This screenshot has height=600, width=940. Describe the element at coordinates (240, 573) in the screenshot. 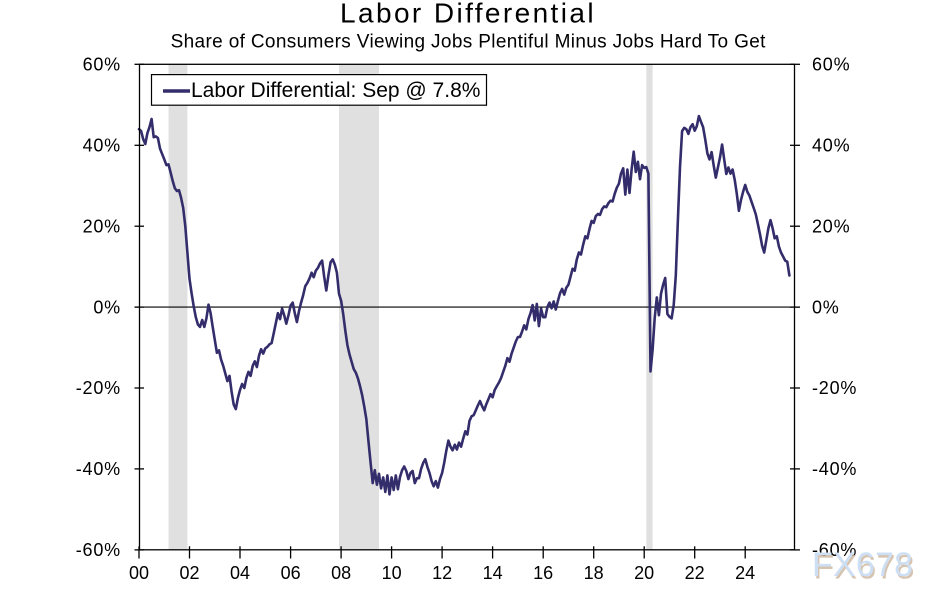

I see `svg-text: 04` at that location.